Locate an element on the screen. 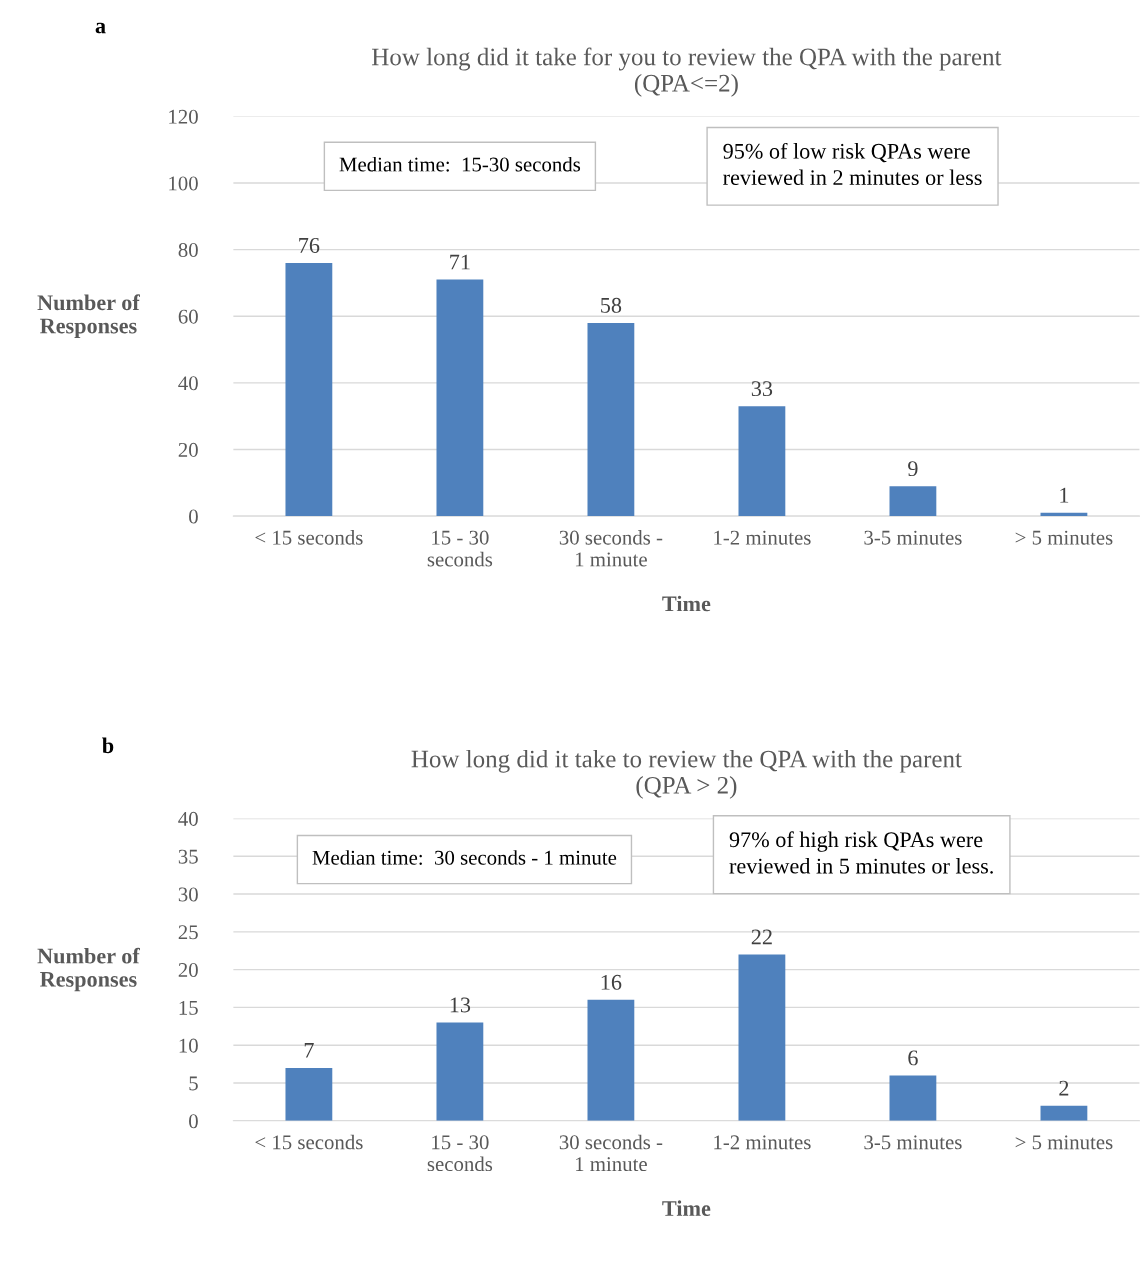  data-label: 76 is located at coordinates (309, 245).